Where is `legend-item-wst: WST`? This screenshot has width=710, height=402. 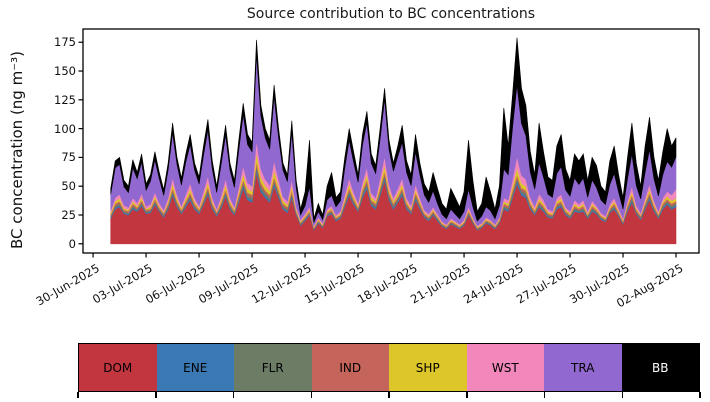 legend-item-wst: WST is located at coordinates (505, 367).